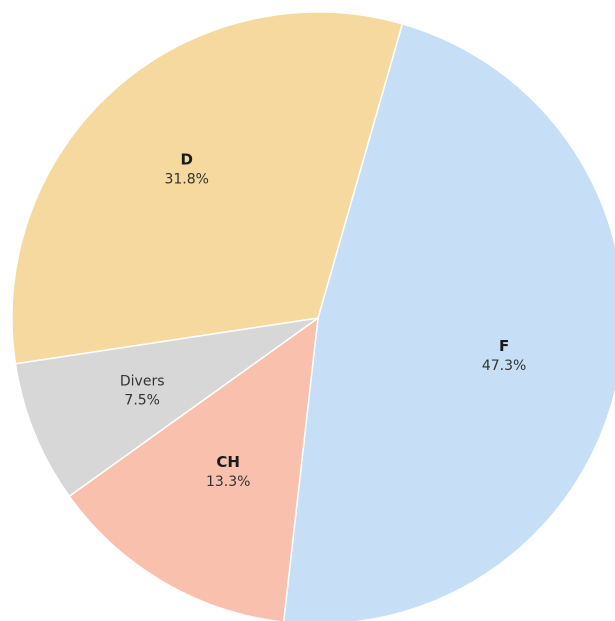 The image size is (615, 621). Describe the element at coordinates (186, 160) in the screenshot. I see `slice-label-d: D` at that location.